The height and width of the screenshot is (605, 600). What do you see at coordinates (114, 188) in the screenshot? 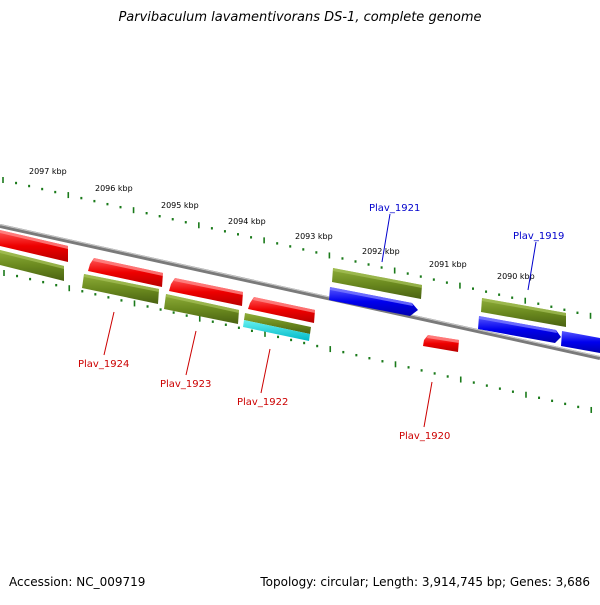
I see `kbp-label-2096: 2096 kbp` at bounding box center [114, 188].